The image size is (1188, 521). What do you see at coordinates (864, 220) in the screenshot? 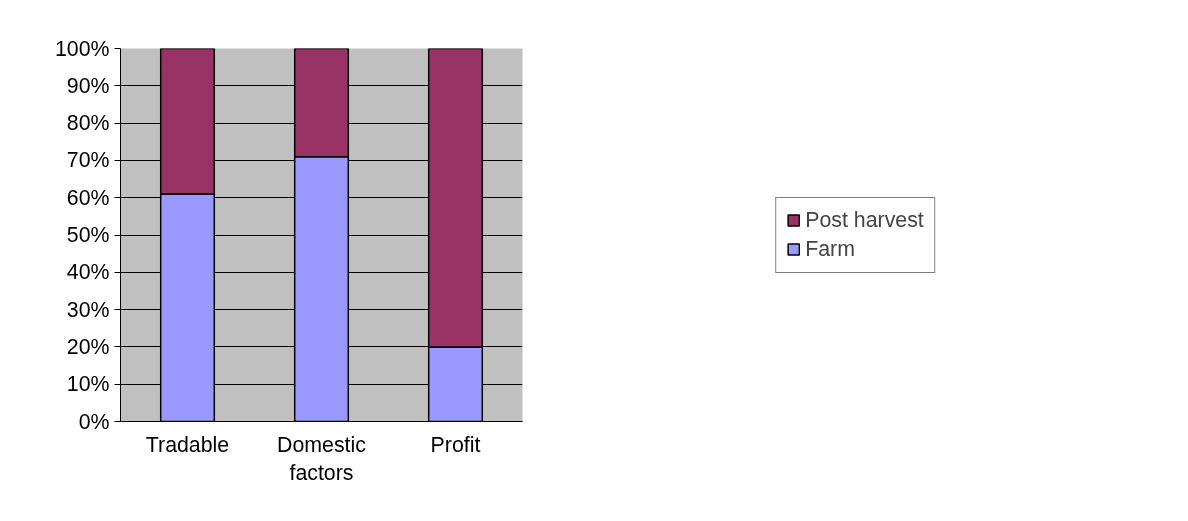
I see `legend-label: Post harvest` at bounding box center [864, 220].